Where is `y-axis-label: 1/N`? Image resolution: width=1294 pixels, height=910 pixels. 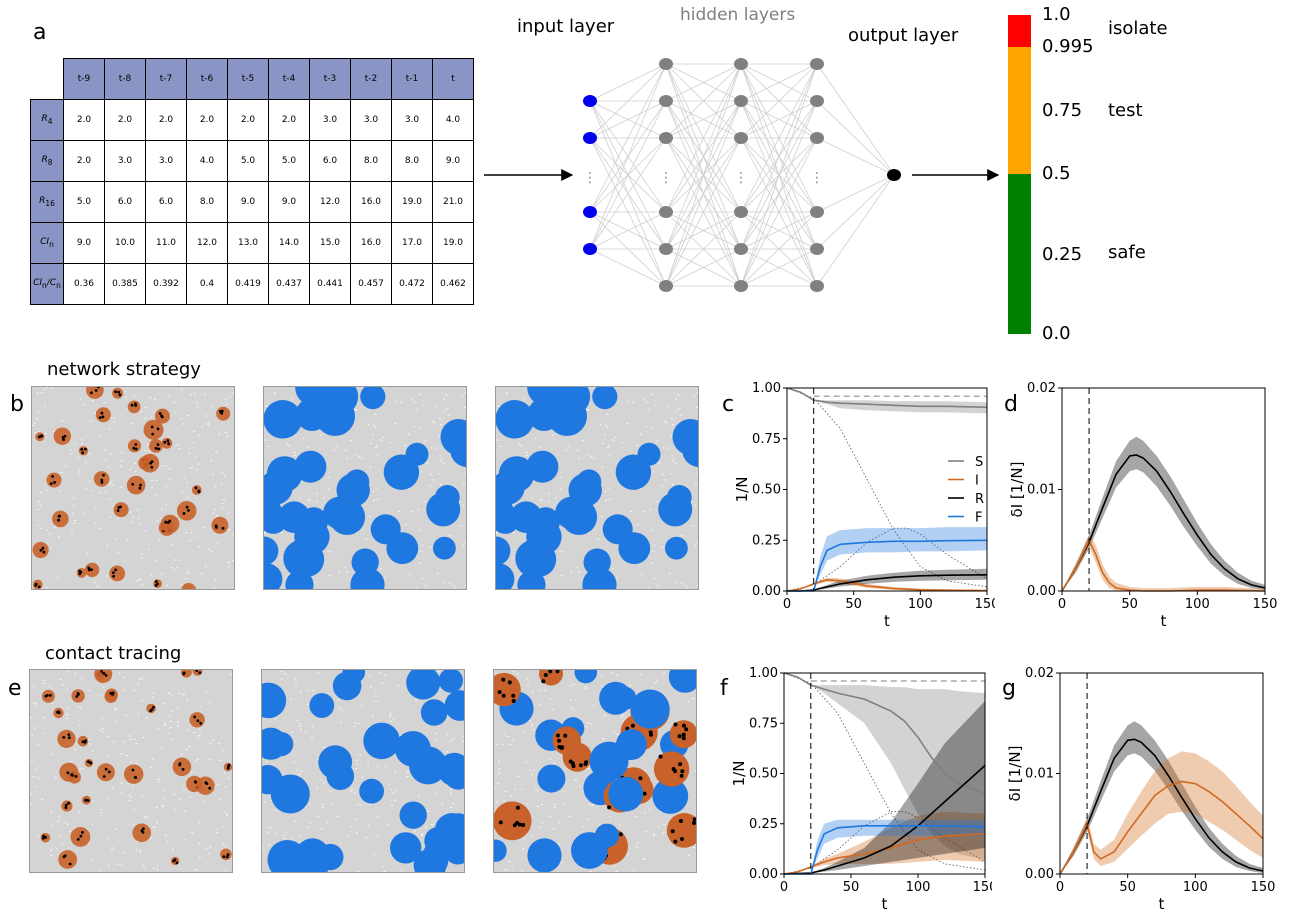 y-axis-label: 1/N is located at coordinates (742, 490).